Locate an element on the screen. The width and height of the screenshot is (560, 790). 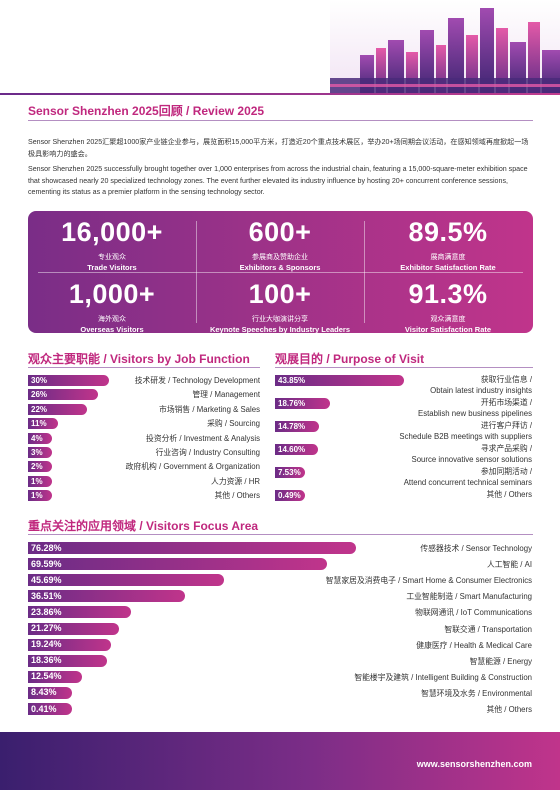
focus-area-title: 重点关注的应用领域 / Visitors Focus Area is located at coordinates (143, 526).